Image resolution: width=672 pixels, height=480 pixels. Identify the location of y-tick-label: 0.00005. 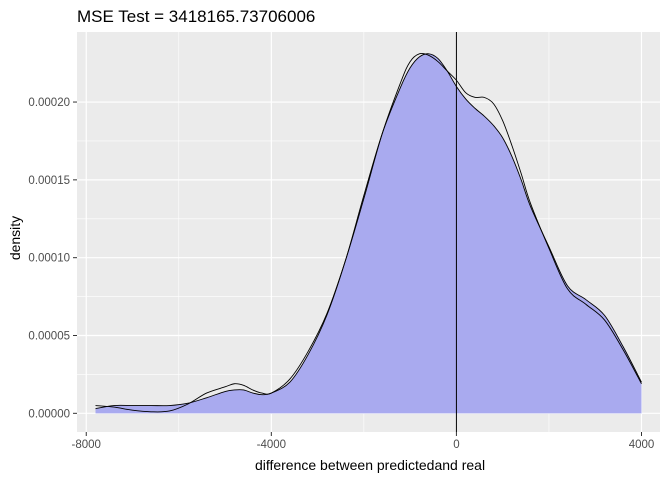
(49, 337).